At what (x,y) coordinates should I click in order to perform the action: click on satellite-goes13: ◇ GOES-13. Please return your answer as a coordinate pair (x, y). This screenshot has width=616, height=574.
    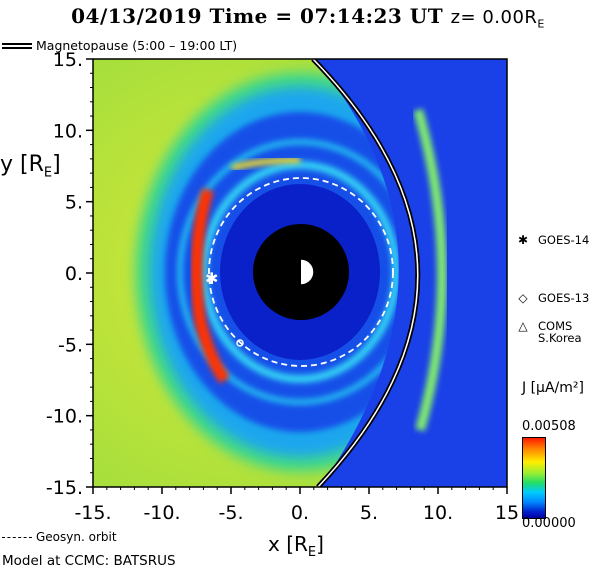
    Looking at the image, I should click on (553, 298).